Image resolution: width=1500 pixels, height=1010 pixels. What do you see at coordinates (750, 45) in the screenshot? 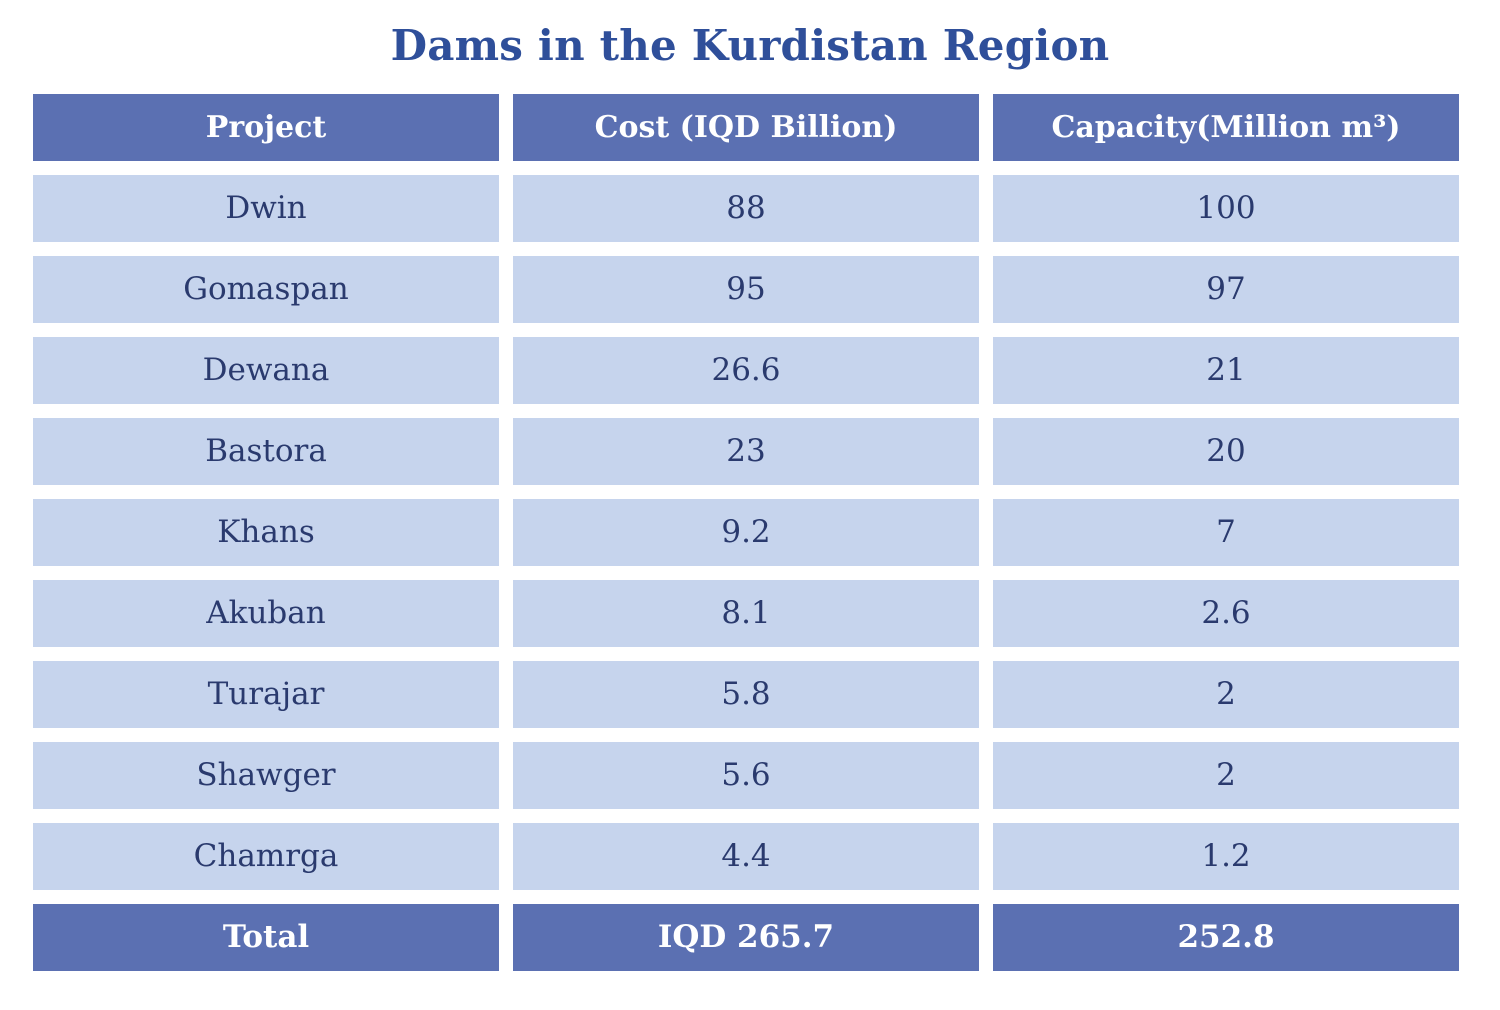
I see `page-title: Dams in the Kurdistan Region` at bounding box center [750, 45].